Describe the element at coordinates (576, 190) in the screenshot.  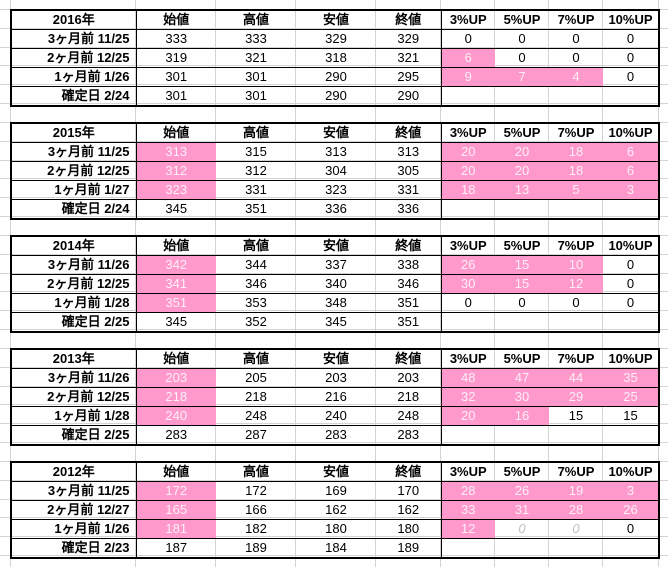
I see `cell-up7: 5` at that location.